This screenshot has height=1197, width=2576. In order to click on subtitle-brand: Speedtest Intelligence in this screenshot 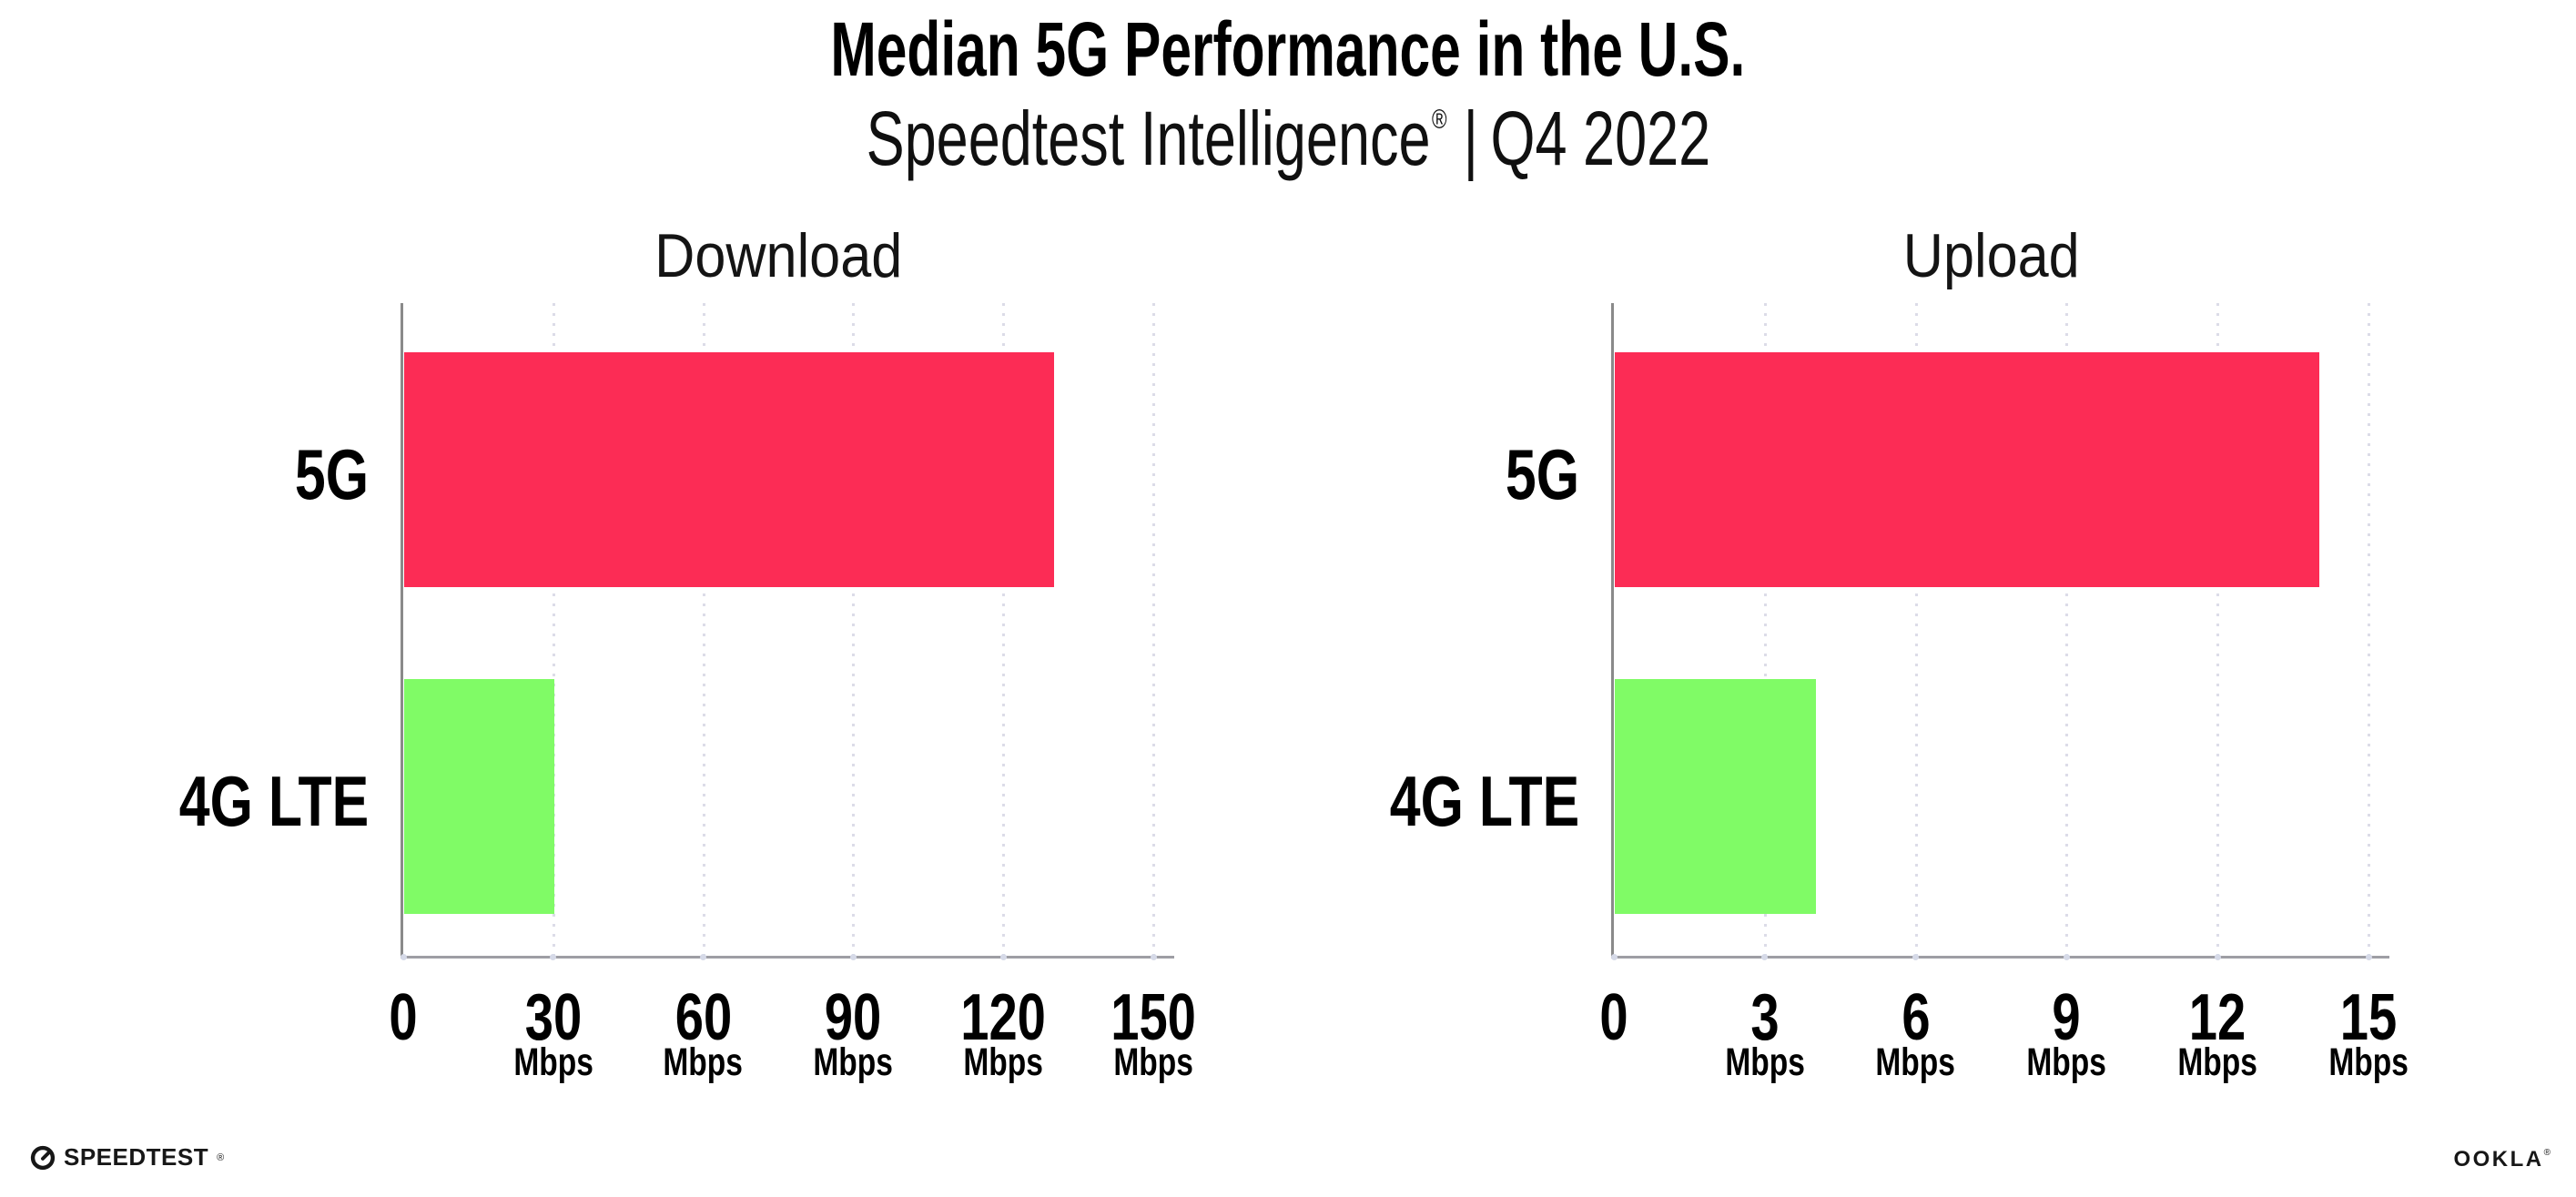, I will do `click(1148, 138)`.